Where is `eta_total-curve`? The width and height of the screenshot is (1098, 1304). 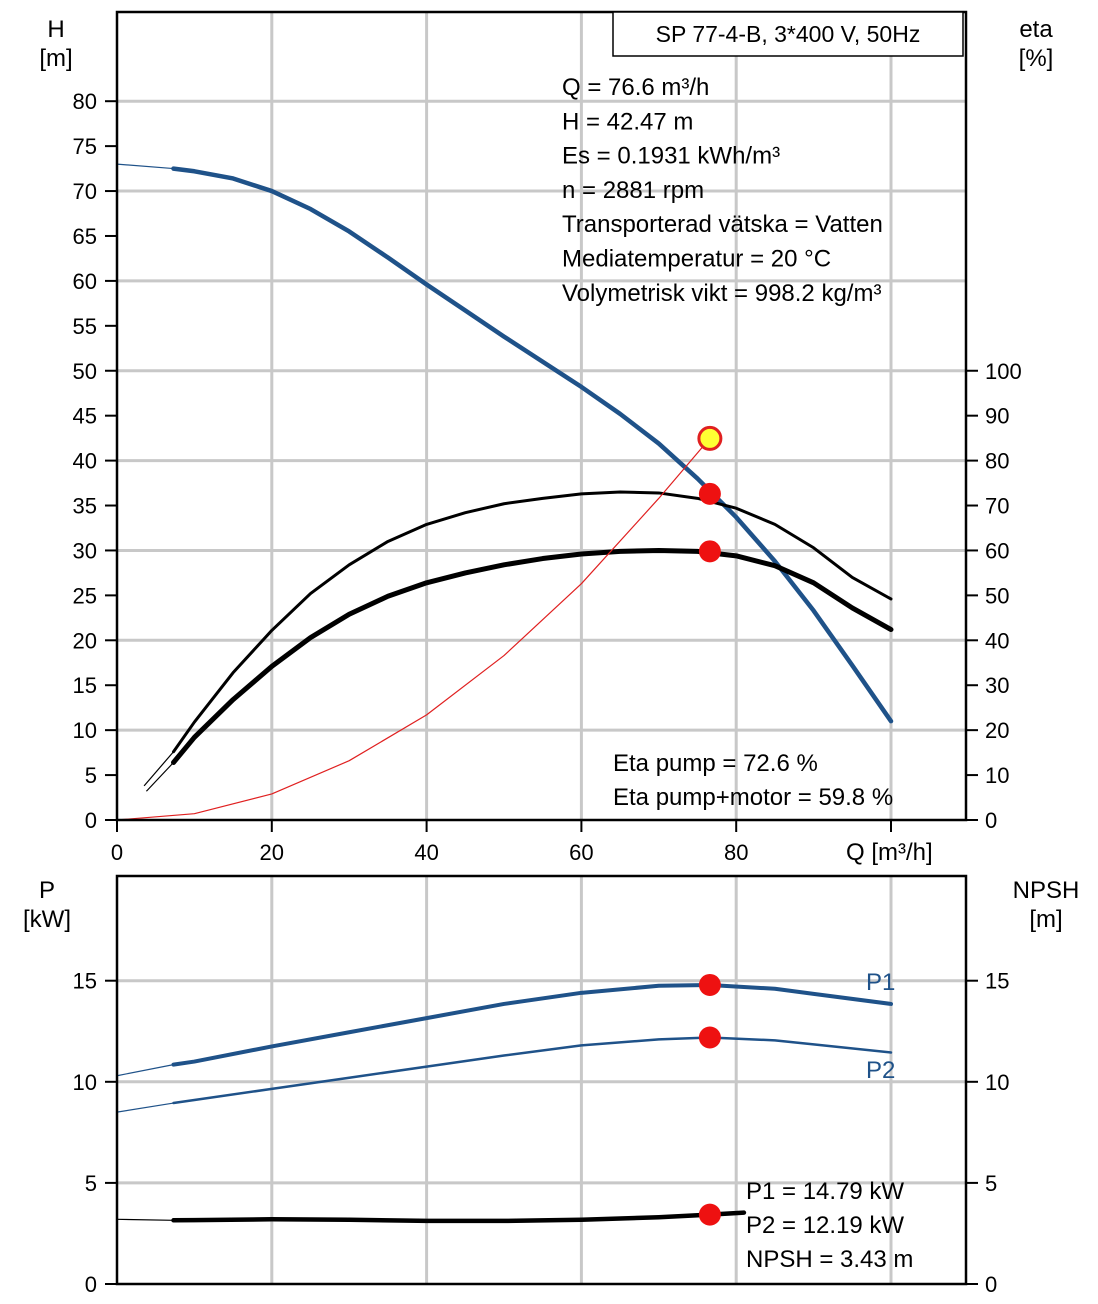 eta_total-curve is located at coordinates (532, 656).